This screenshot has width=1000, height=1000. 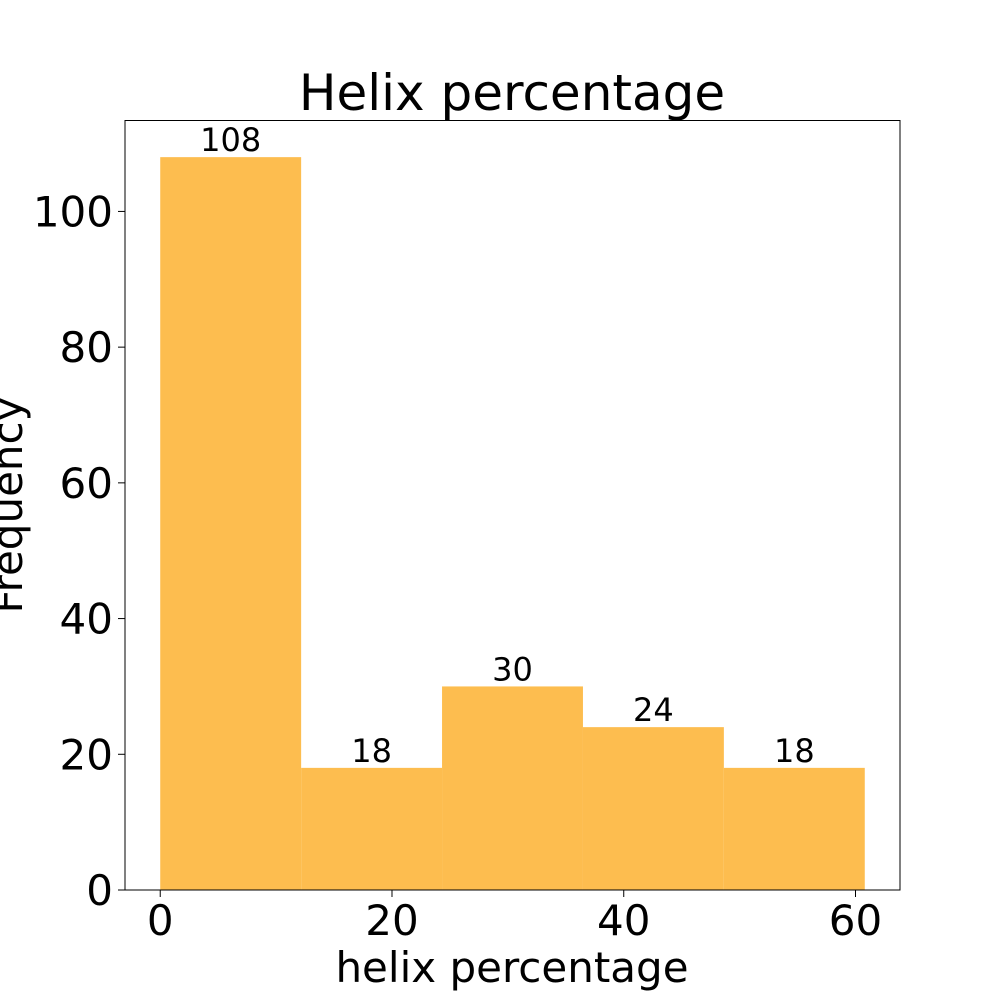 I want to click on chart-title: Helix percentage, so click(x=512, y=93).